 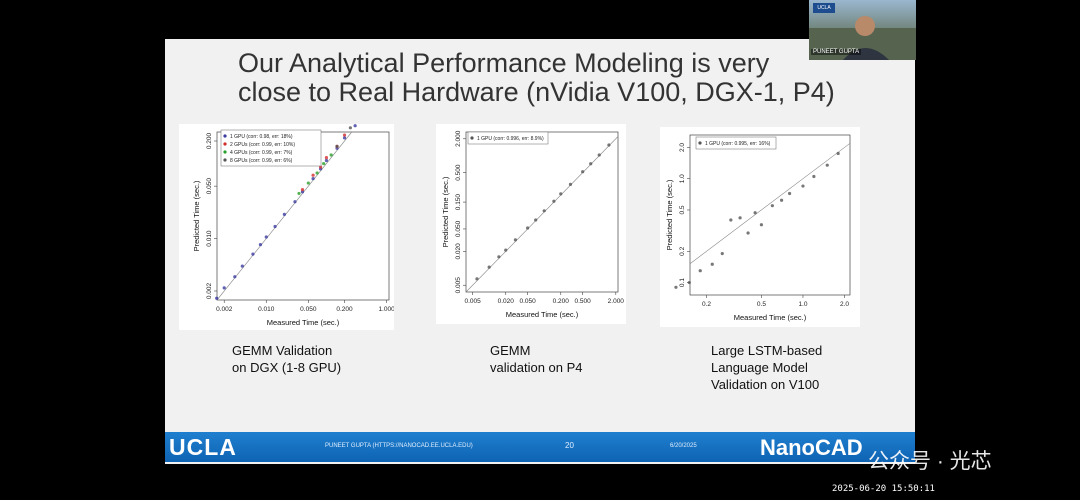 I want to click on legend-entry: 1 GPU (corr: 0.996, err: 8.9%), so click(x=510, y=139).